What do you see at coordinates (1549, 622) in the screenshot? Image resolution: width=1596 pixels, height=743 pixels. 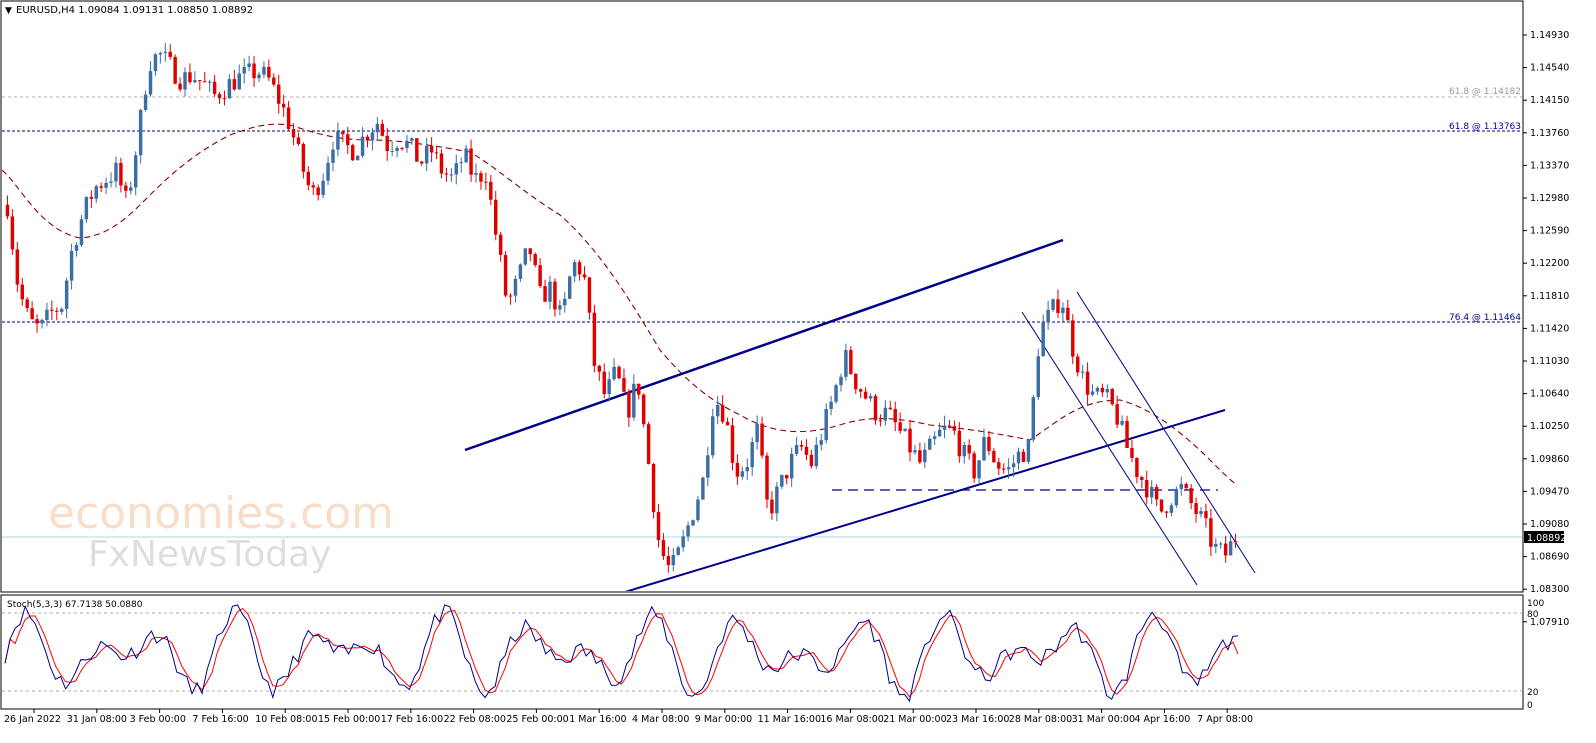 I see `price-tick-label: 1.07910` at bounding box center [1549, 622].